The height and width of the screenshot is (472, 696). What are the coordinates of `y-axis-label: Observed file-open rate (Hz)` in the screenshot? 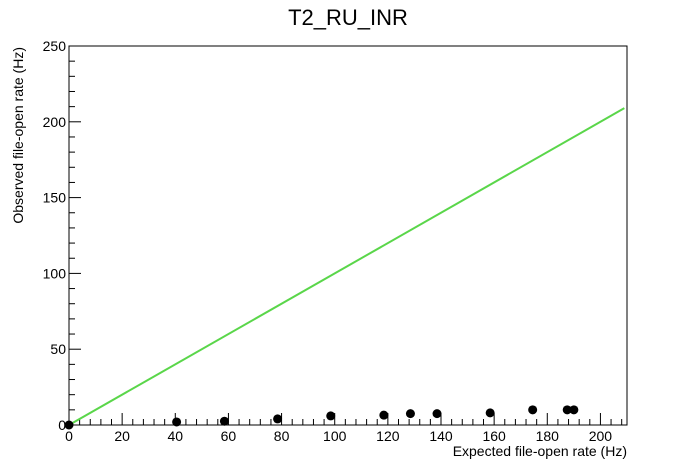 It's located at (18, 135).